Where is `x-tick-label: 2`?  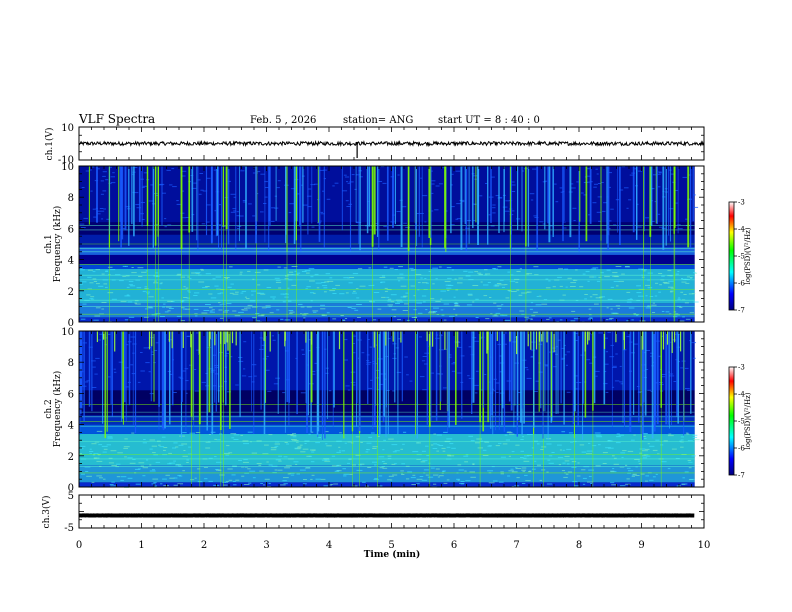
x-tick-label: 2 is located at coordinates (204, 545).